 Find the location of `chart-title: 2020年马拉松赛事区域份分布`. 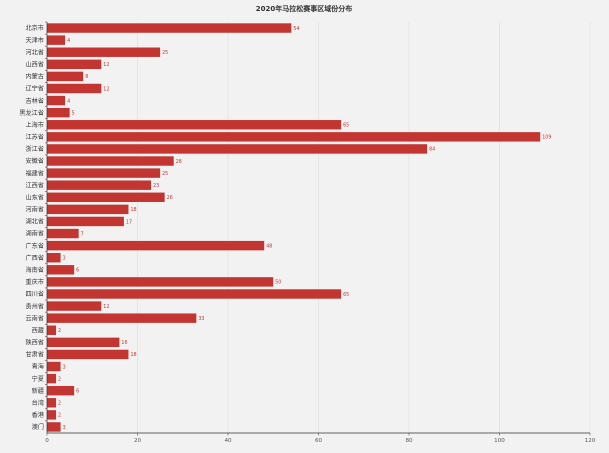

chart-title: 2020年马拉松赛事区域份分布 is located at coordinates (304, 8).